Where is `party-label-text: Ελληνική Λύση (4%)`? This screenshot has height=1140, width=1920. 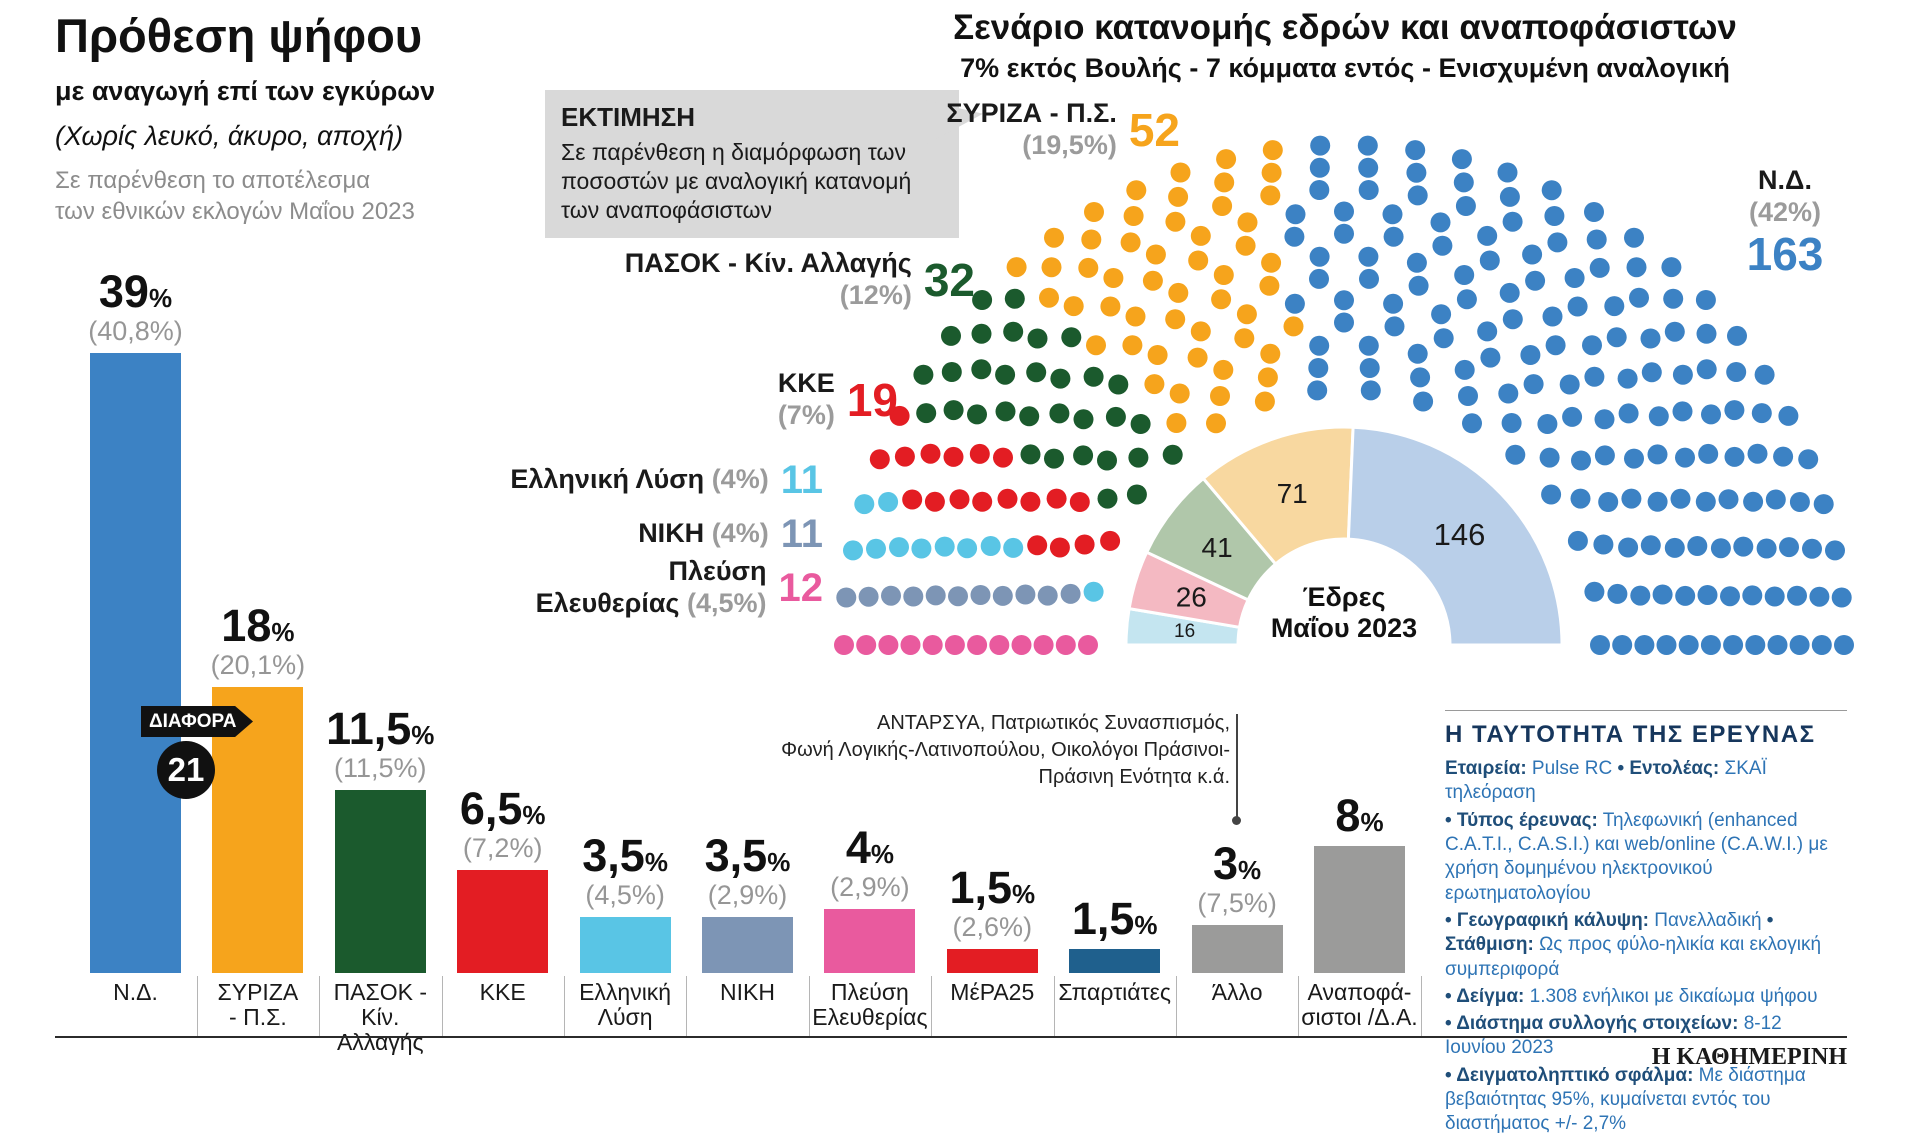
party-label-text: Ελληνική Λύση (4%) is located at coordinates (639, 480).